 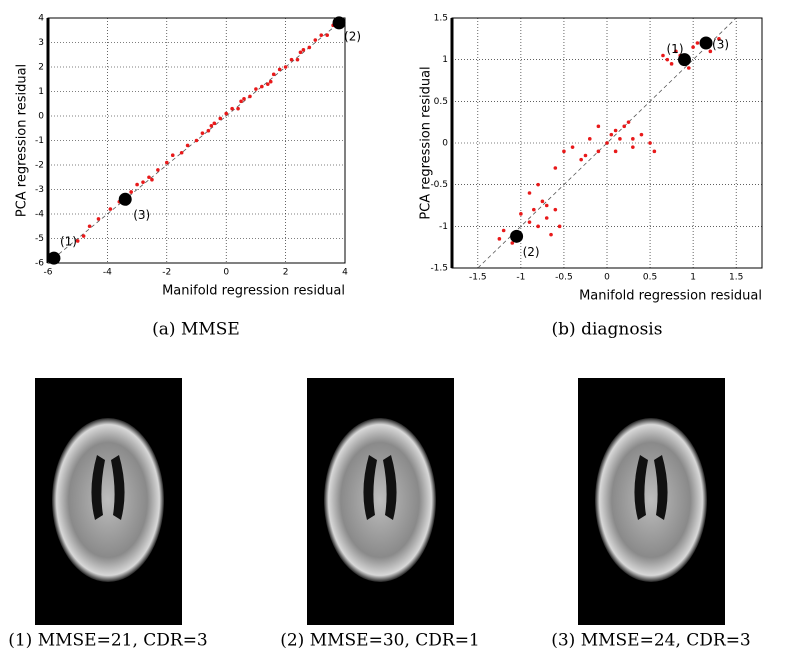 What do you see at coordinates (380, 641) in the screenshot?
I see `image-caption: (2) MMSE=30, CDR=1` at bounding box center [380, 641].